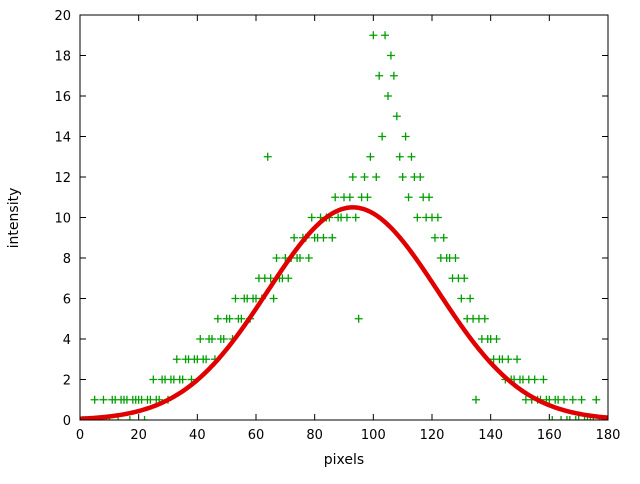 This screenshot has height=484, width=640. What do you see at coordinates (62, 97) in the screenshot?
I see `y-tick-label: 16` at bounding box center [62, 97].